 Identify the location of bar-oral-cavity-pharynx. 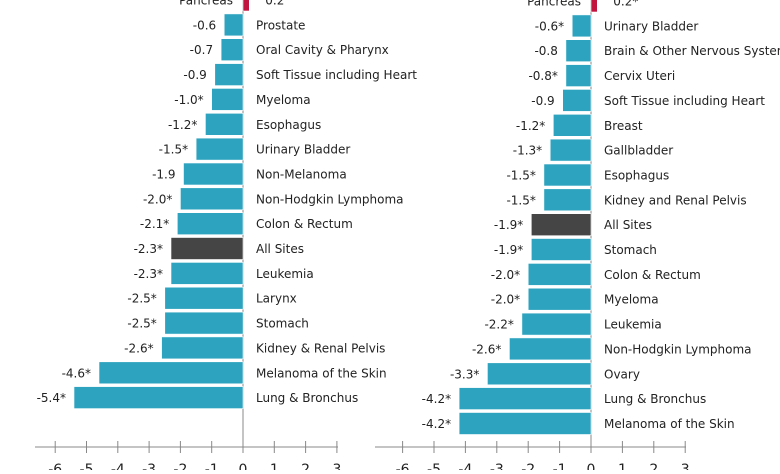
(232, 50).